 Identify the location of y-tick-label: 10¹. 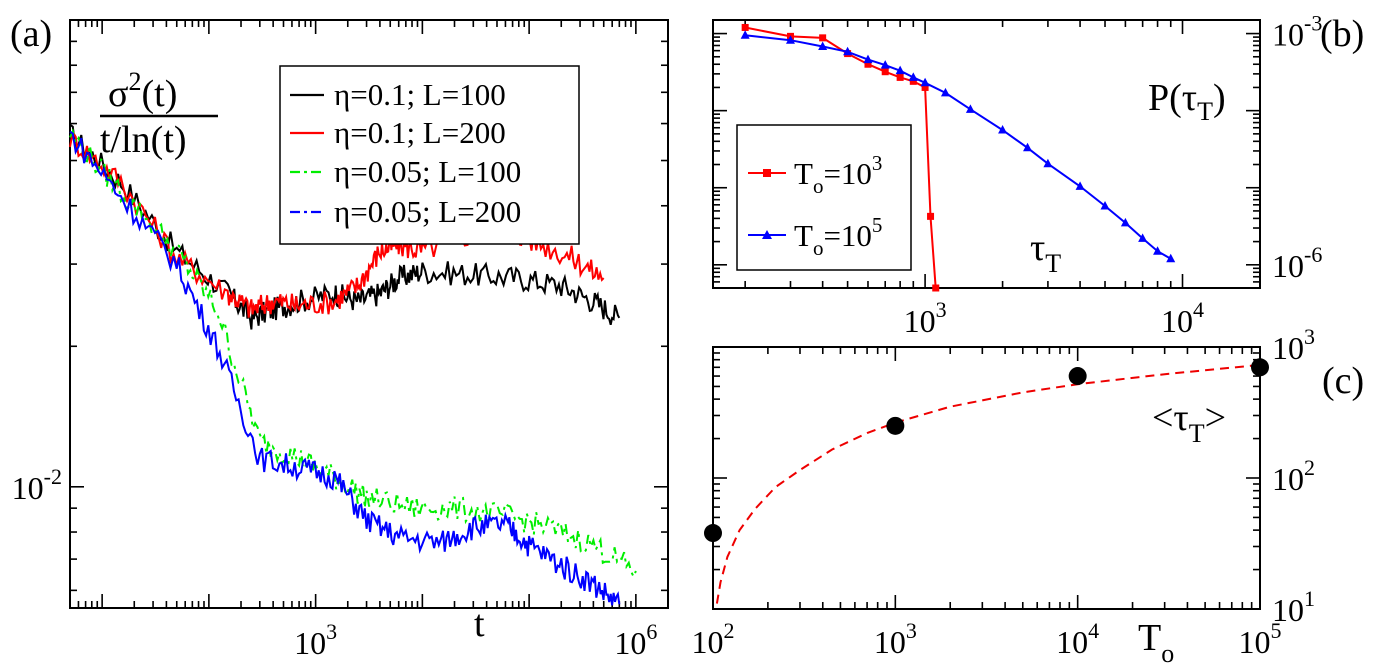
(1293, 607).